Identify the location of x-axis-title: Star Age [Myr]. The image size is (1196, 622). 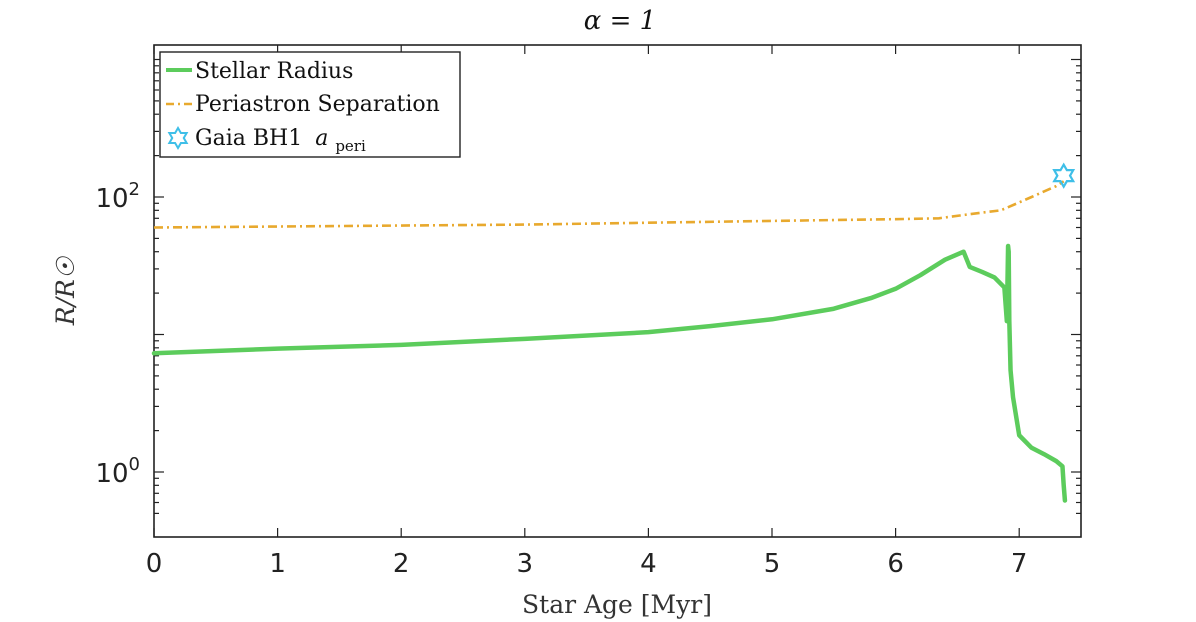
(617, 604).